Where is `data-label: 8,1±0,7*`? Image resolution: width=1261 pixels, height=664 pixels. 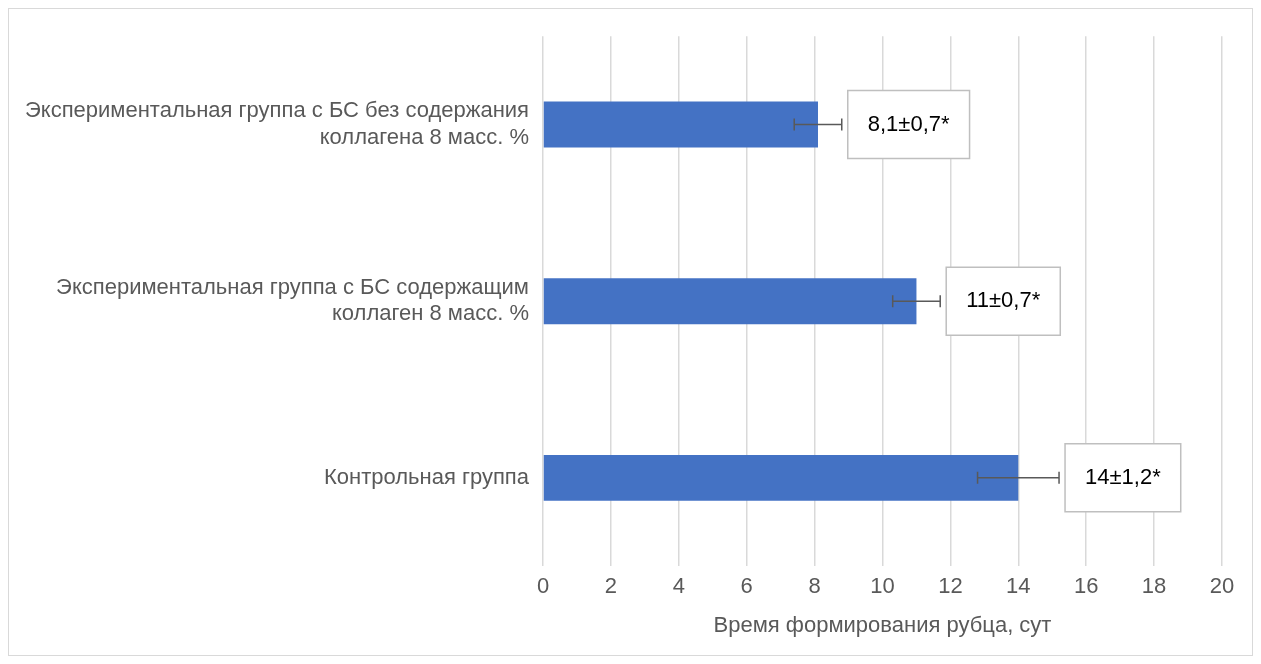 data-label: 8,1±0,7* is located at coordinates (908, 123).